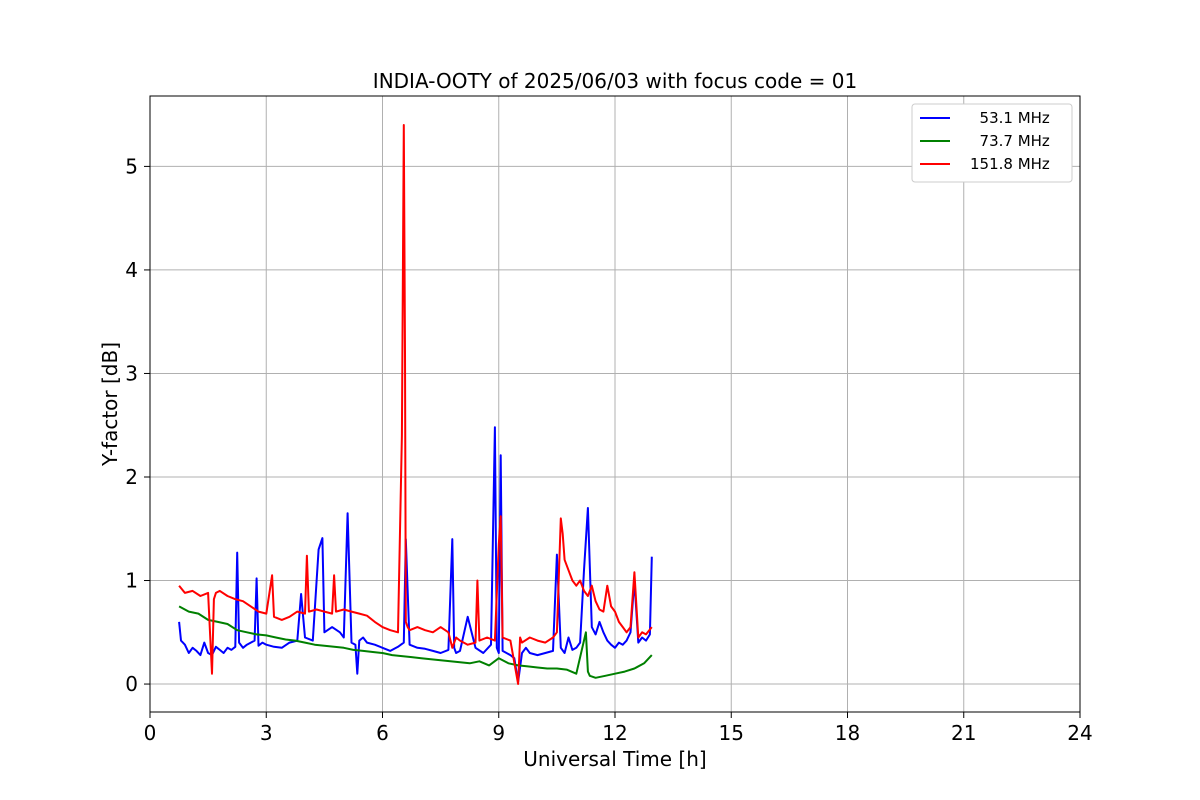 This screenshot has height=800, width=1200. Describe the element at coordinates (1010, 164) in the screenshot. I see `legend-label: 151.8 MHz` at that location.